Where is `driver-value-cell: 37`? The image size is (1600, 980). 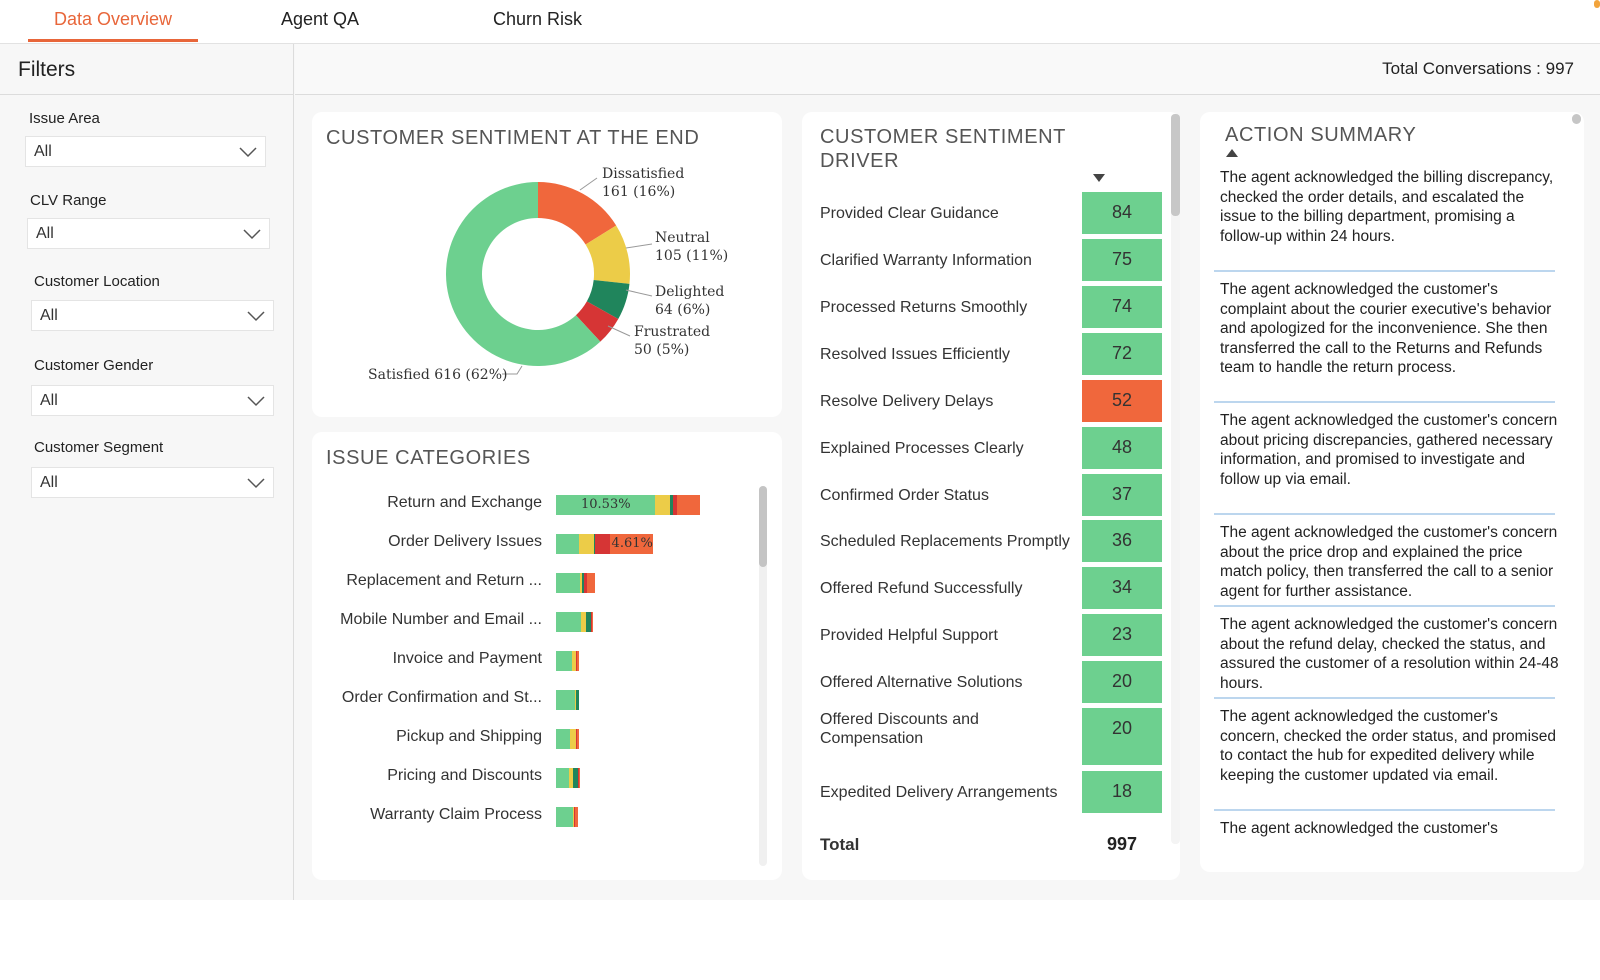
driver-value-cell: 37 is located at coordinates (1122, 495).